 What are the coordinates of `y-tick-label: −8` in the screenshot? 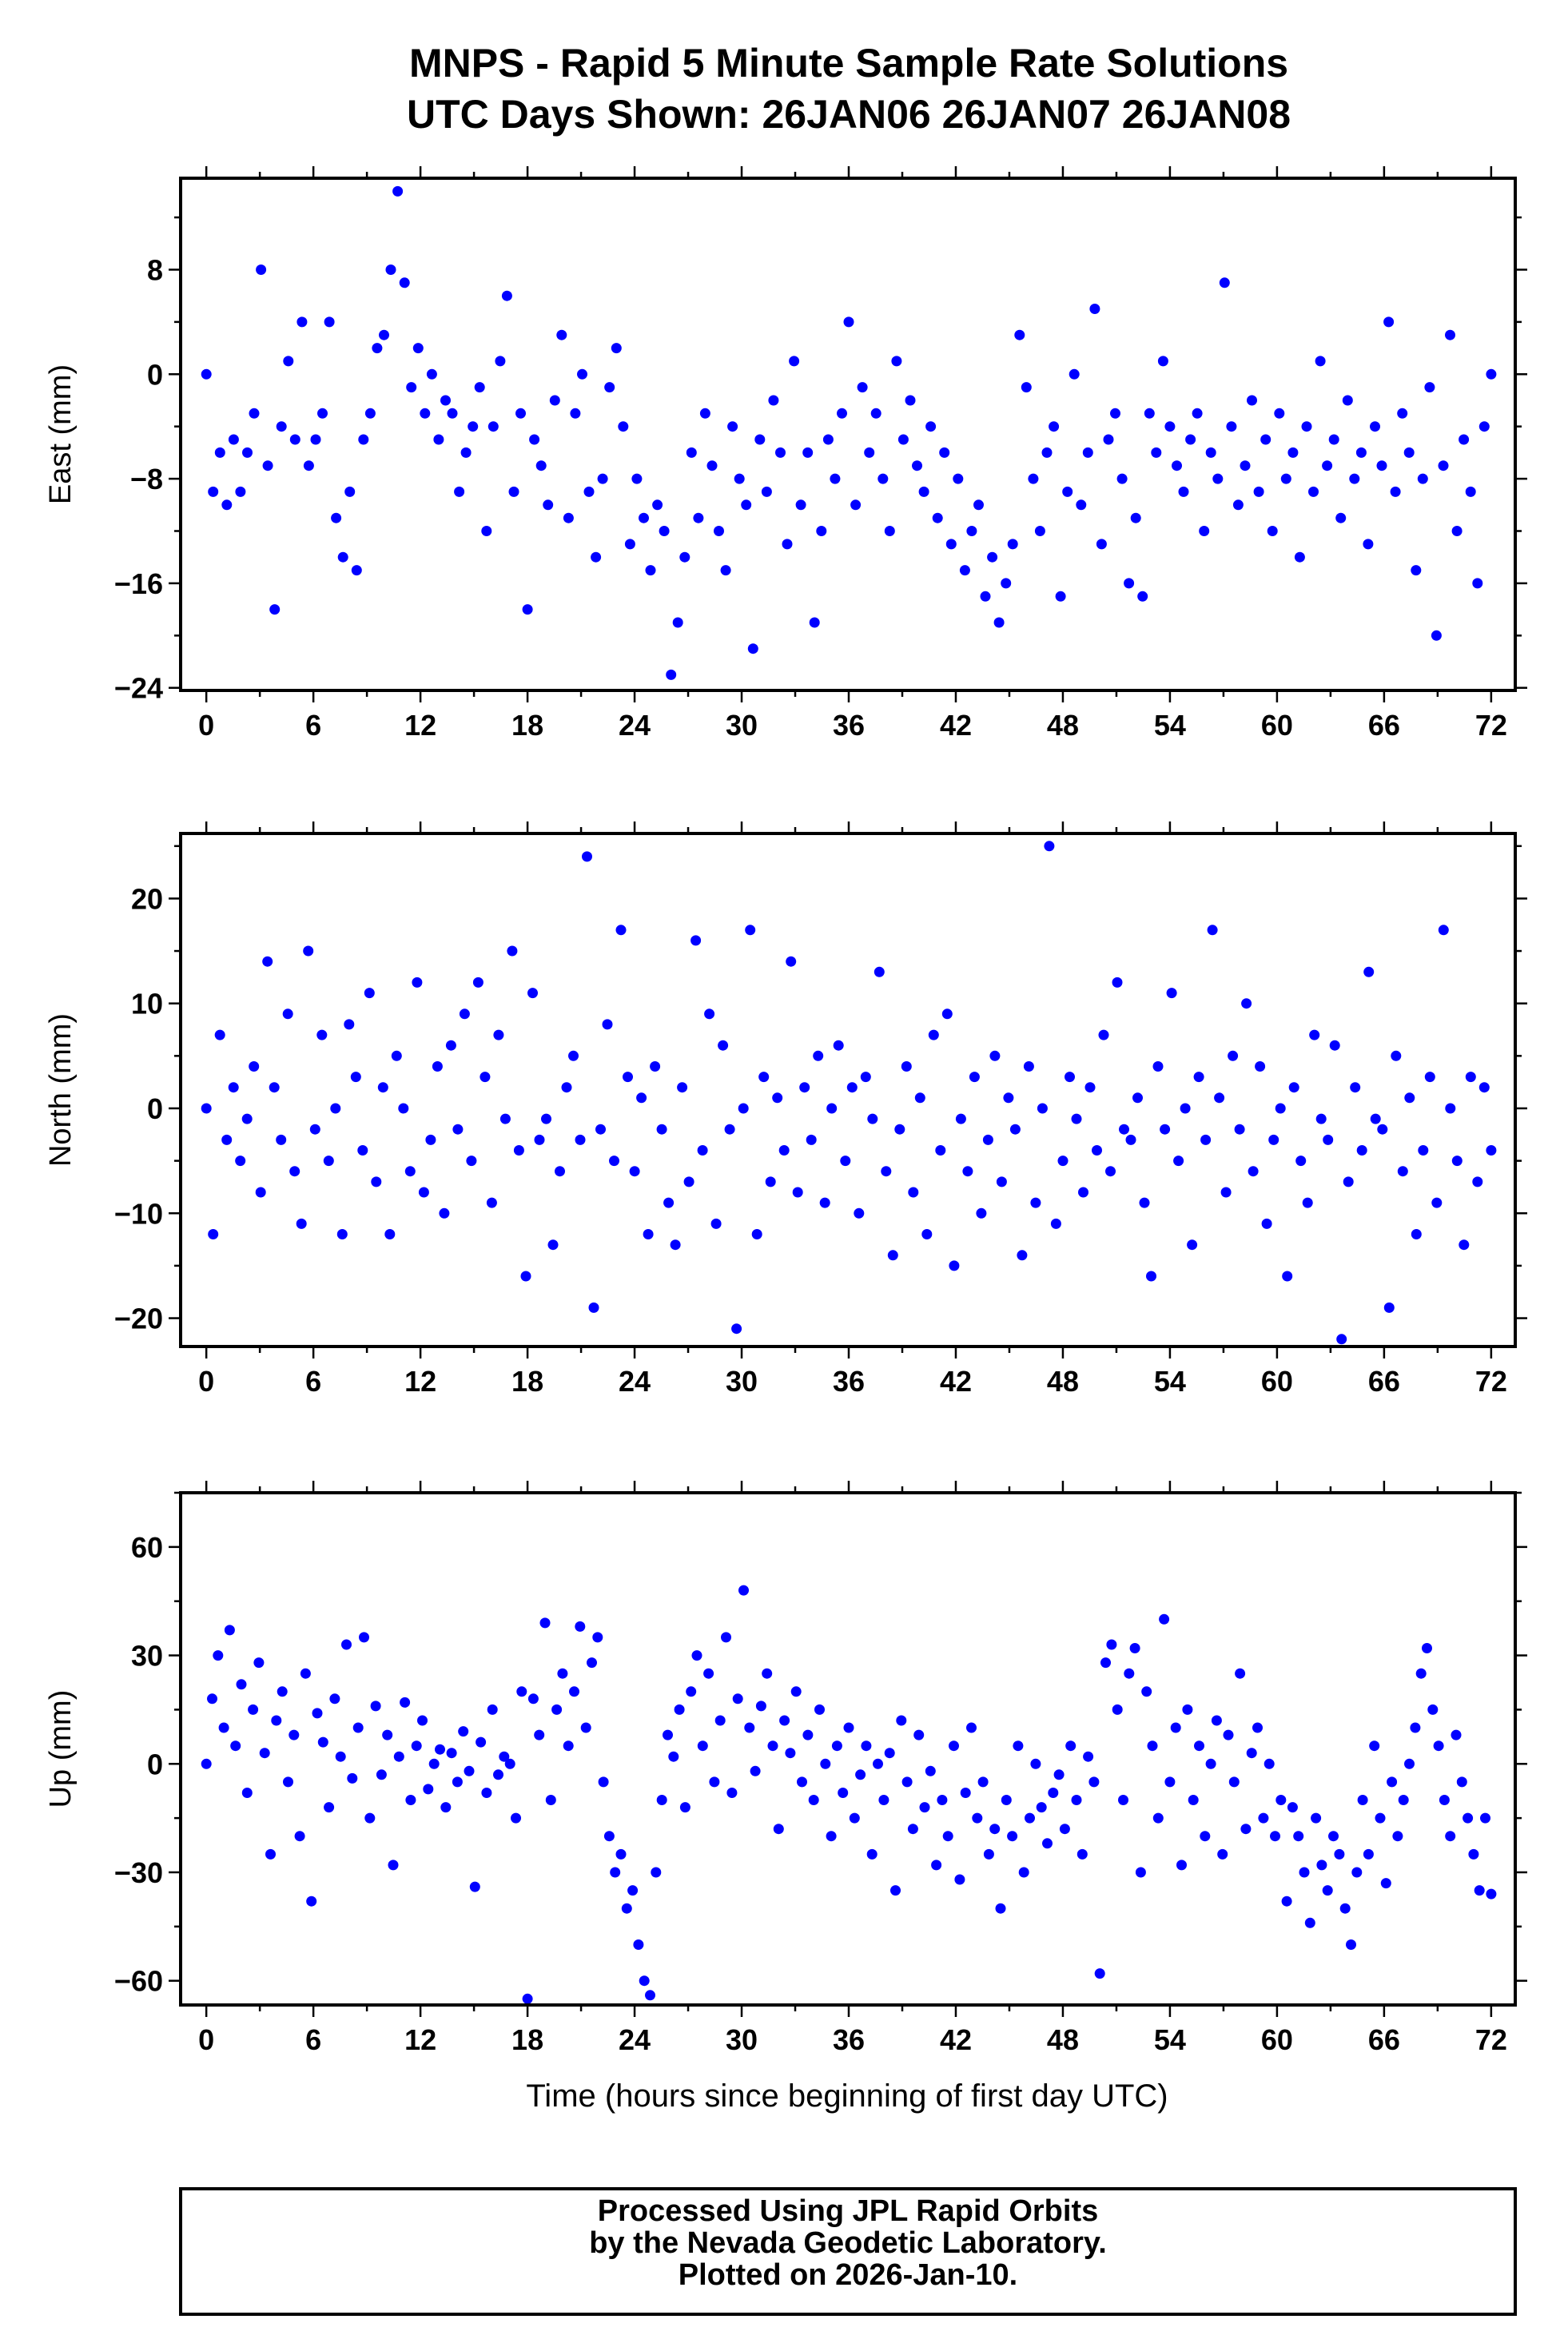 It's located at (146, 479).